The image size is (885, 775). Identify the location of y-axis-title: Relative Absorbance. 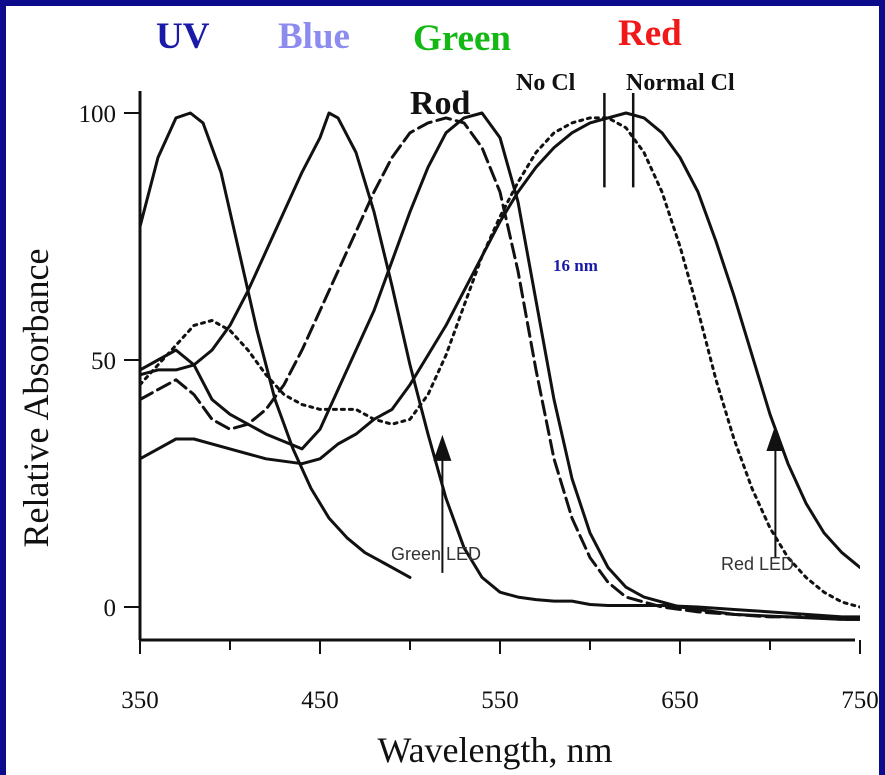
(36, 398).